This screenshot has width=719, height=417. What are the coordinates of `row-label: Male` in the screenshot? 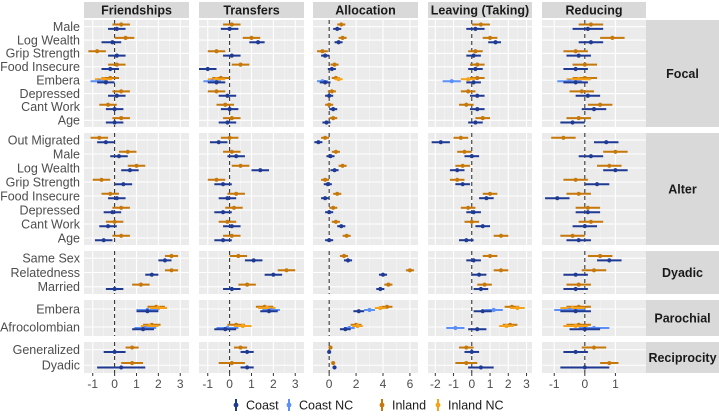 It's located at (66, 154).